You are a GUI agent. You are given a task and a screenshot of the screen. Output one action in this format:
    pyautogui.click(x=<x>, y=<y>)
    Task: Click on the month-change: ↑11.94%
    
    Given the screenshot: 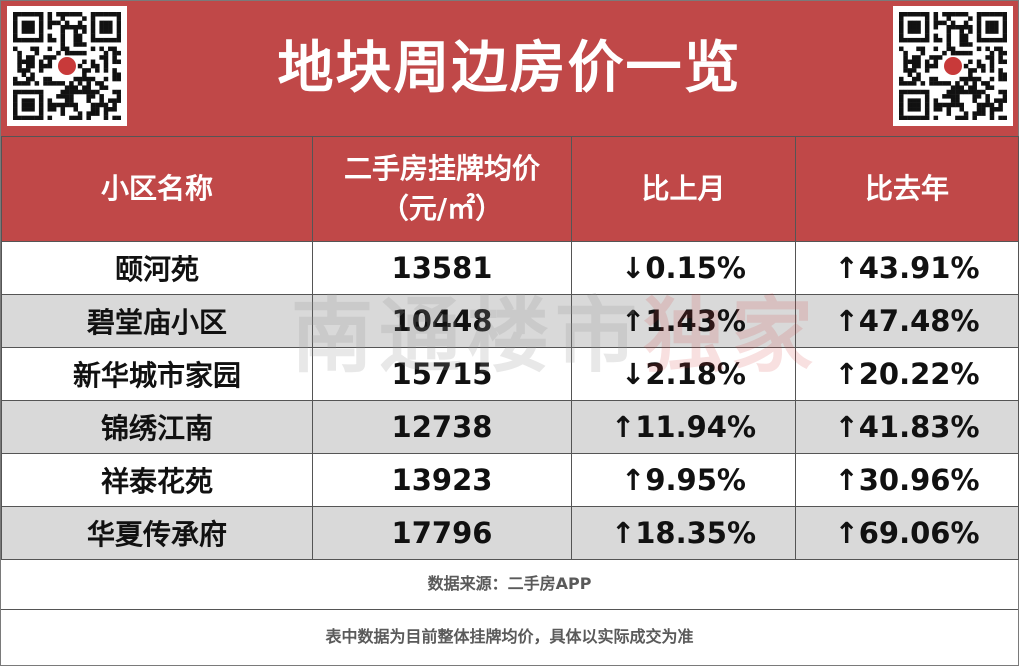 What is the action you would take?
    pyautogui.click(x=683, y=427)
    